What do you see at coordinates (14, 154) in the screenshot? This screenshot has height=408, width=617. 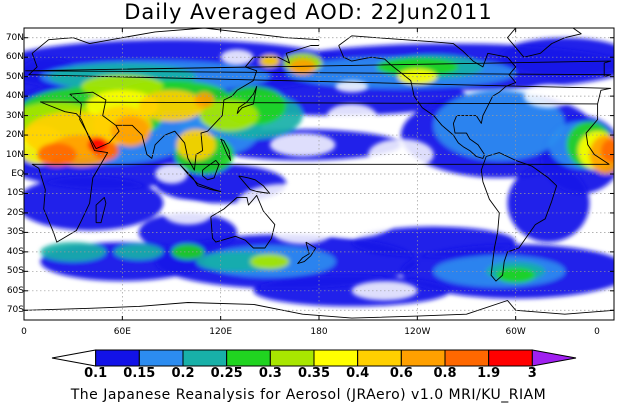 I see `lat-label: 10N` at bounding box center [14, 154].